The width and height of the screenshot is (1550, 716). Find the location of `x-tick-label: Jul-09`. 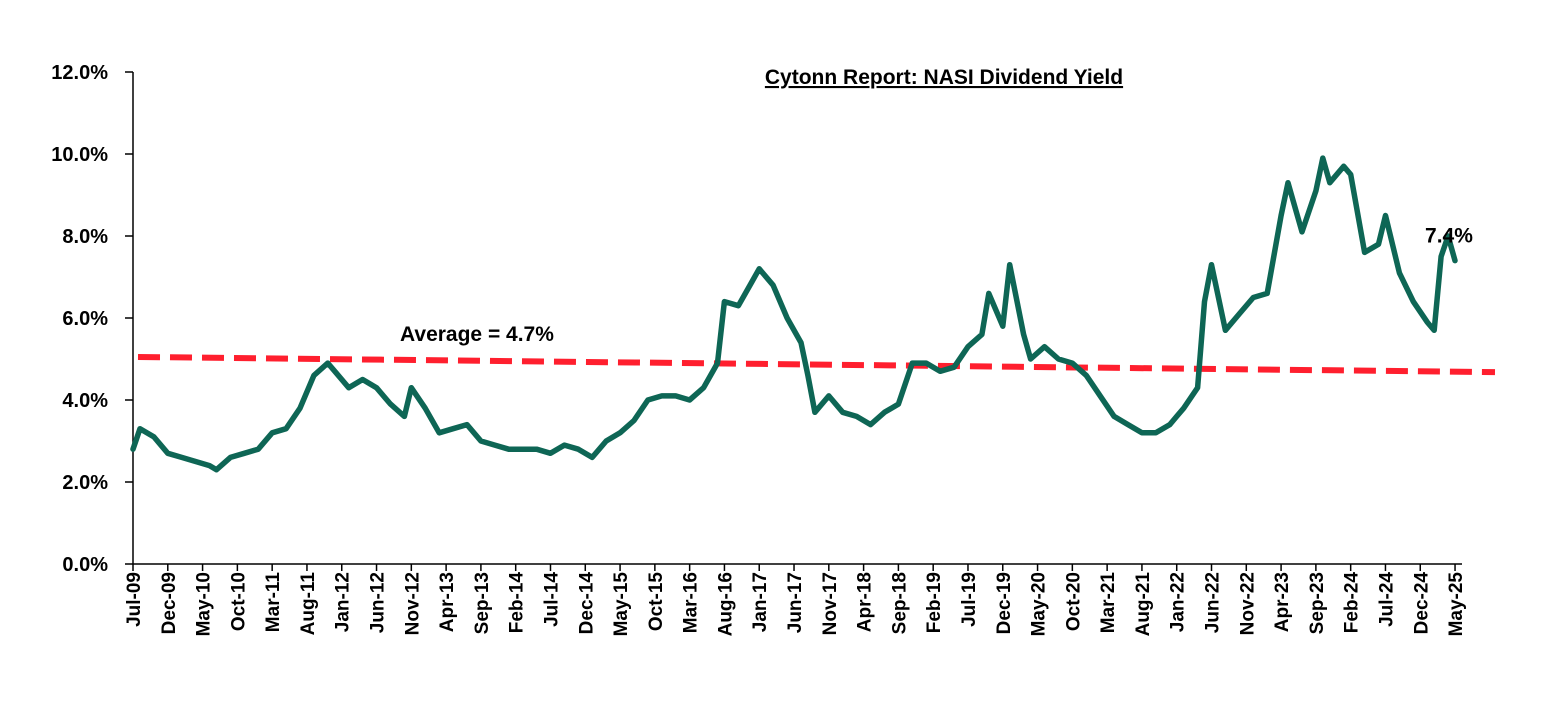

x-tick-label: Jul-09 is located at coordinates (134, 599).